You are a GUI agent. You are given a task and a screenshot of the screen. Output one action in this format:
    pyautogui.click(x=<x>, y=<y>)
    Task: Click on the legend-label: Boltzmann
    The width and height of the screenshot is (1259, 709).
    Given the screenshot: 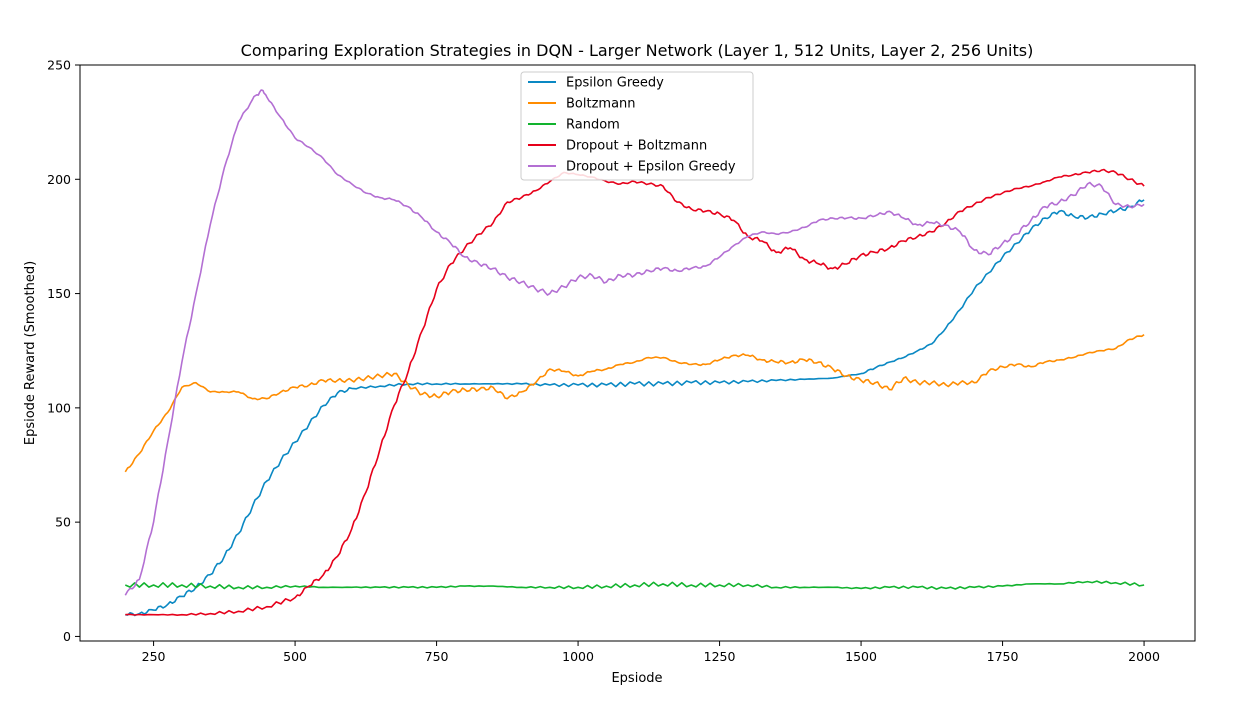 What is the action you would take?
    pyautogui.click(x=601, y=104)
    